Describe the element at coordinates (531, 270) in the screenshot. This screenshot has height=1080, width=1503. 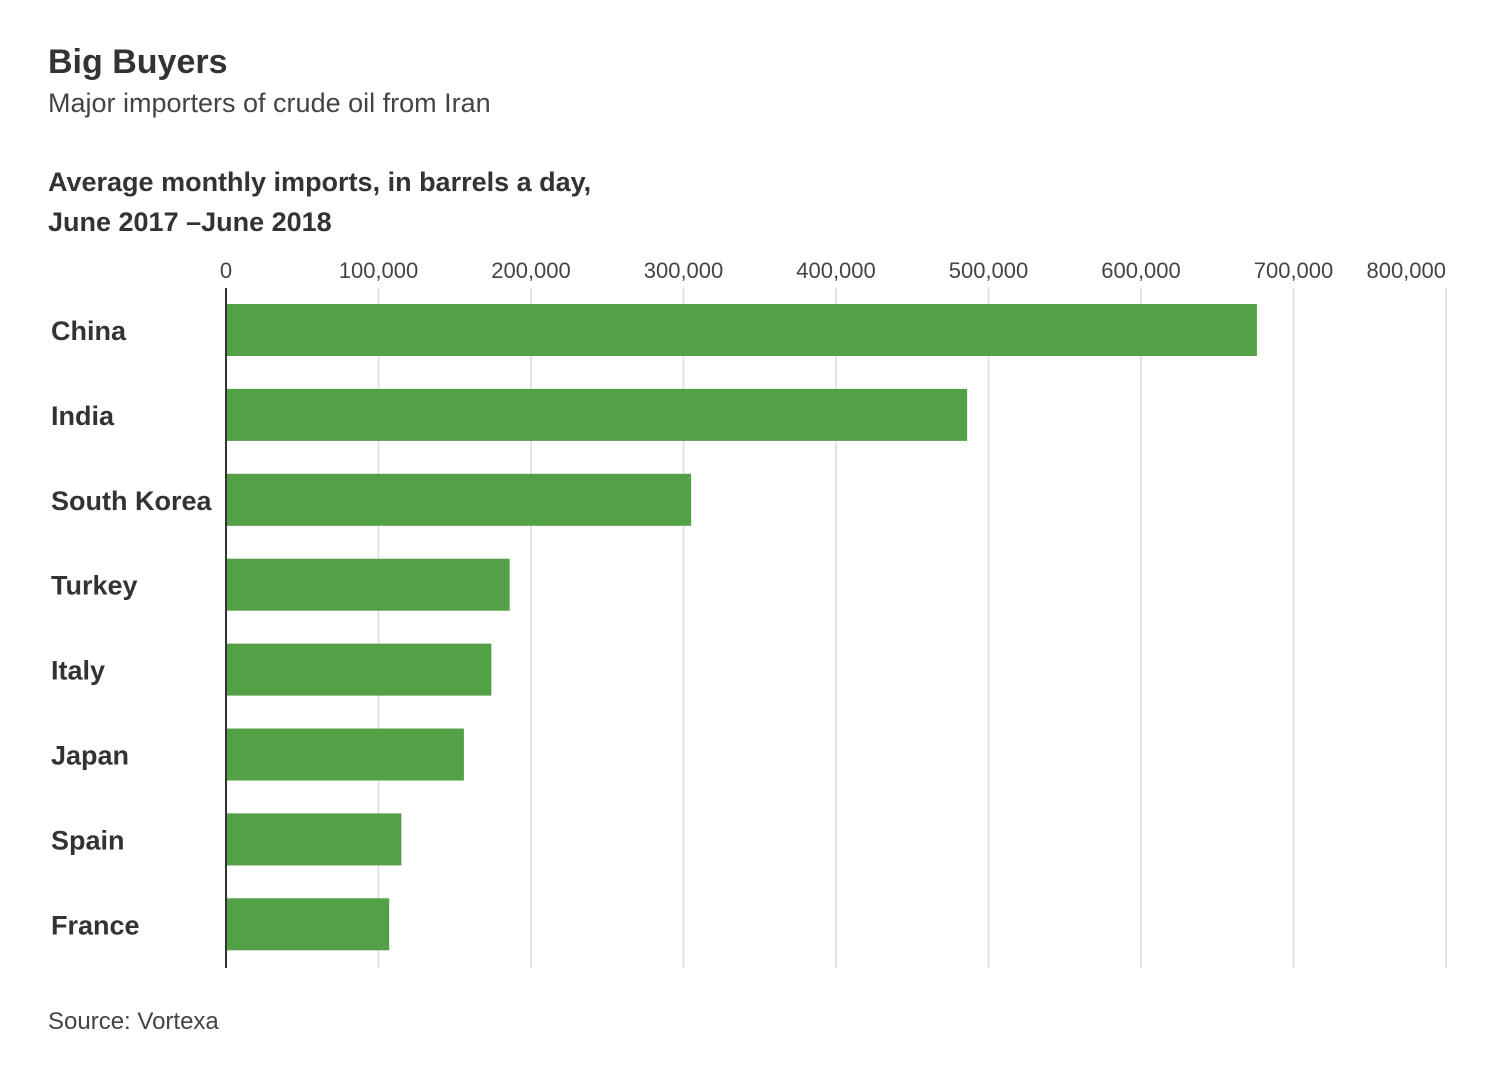
I see `x-tick-label: 200,000` at that location.